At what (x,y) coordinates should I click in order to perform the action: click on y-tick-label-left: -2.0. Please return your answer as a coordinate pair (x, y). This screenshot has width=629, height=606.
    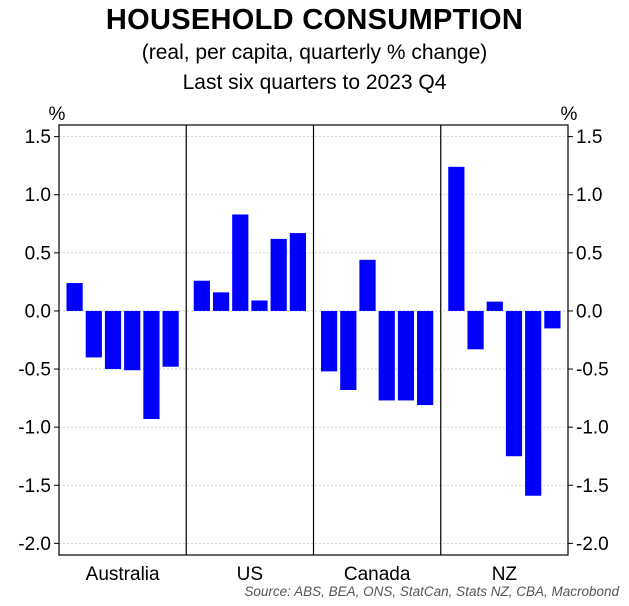
    Looking at the image, I should click on (34, 544).